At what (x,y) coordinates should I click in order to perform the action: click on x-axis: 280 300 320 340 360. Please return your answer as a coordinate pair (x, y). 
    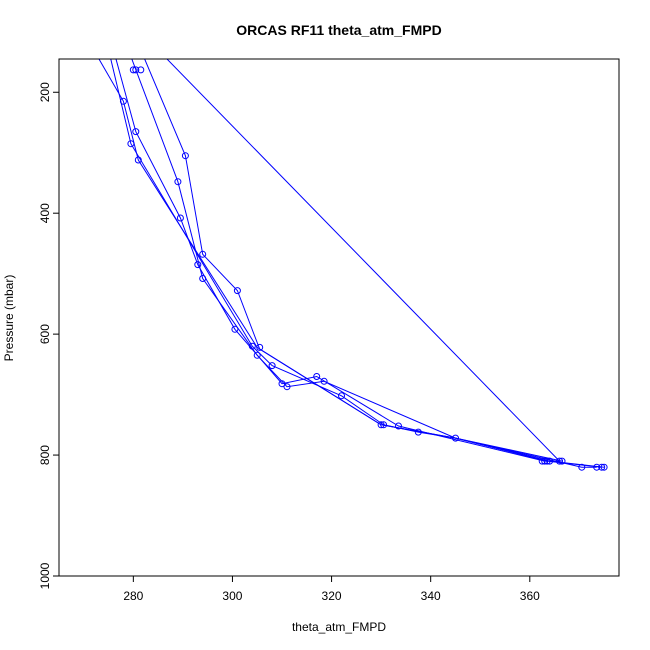
    Looking at the image, I should click on (331, 589).